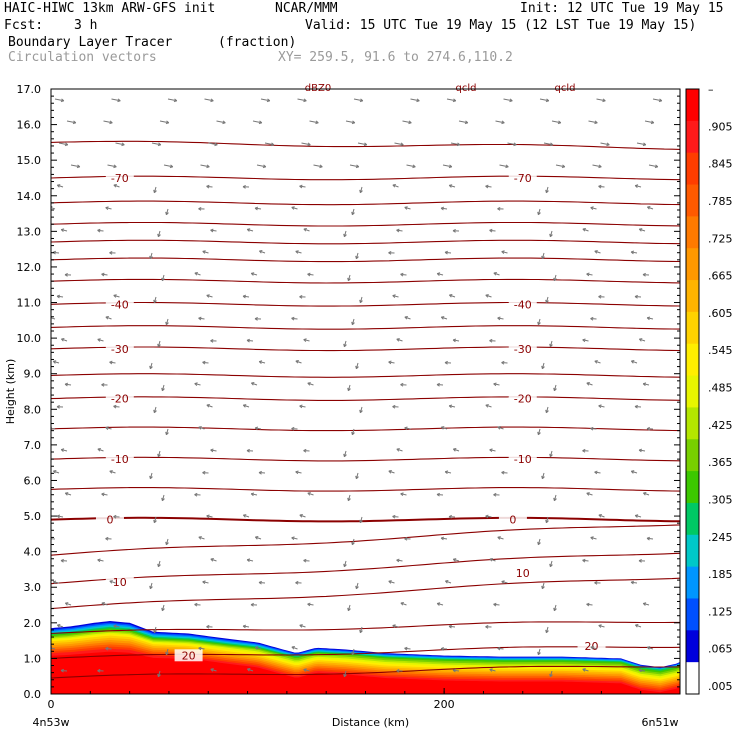 The height and width of the screenshot is (740, 740). I want to click on y-tick-label: 12.0, so click(29, 267).